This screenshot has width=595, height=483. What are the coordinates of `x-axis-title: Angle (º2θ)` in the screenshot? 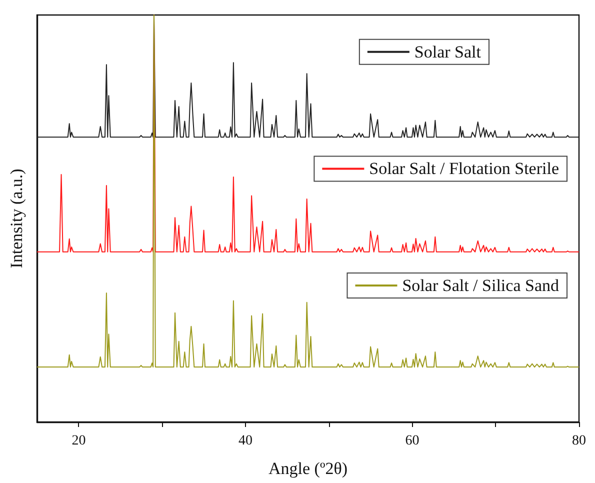 It's located at (308, 468).